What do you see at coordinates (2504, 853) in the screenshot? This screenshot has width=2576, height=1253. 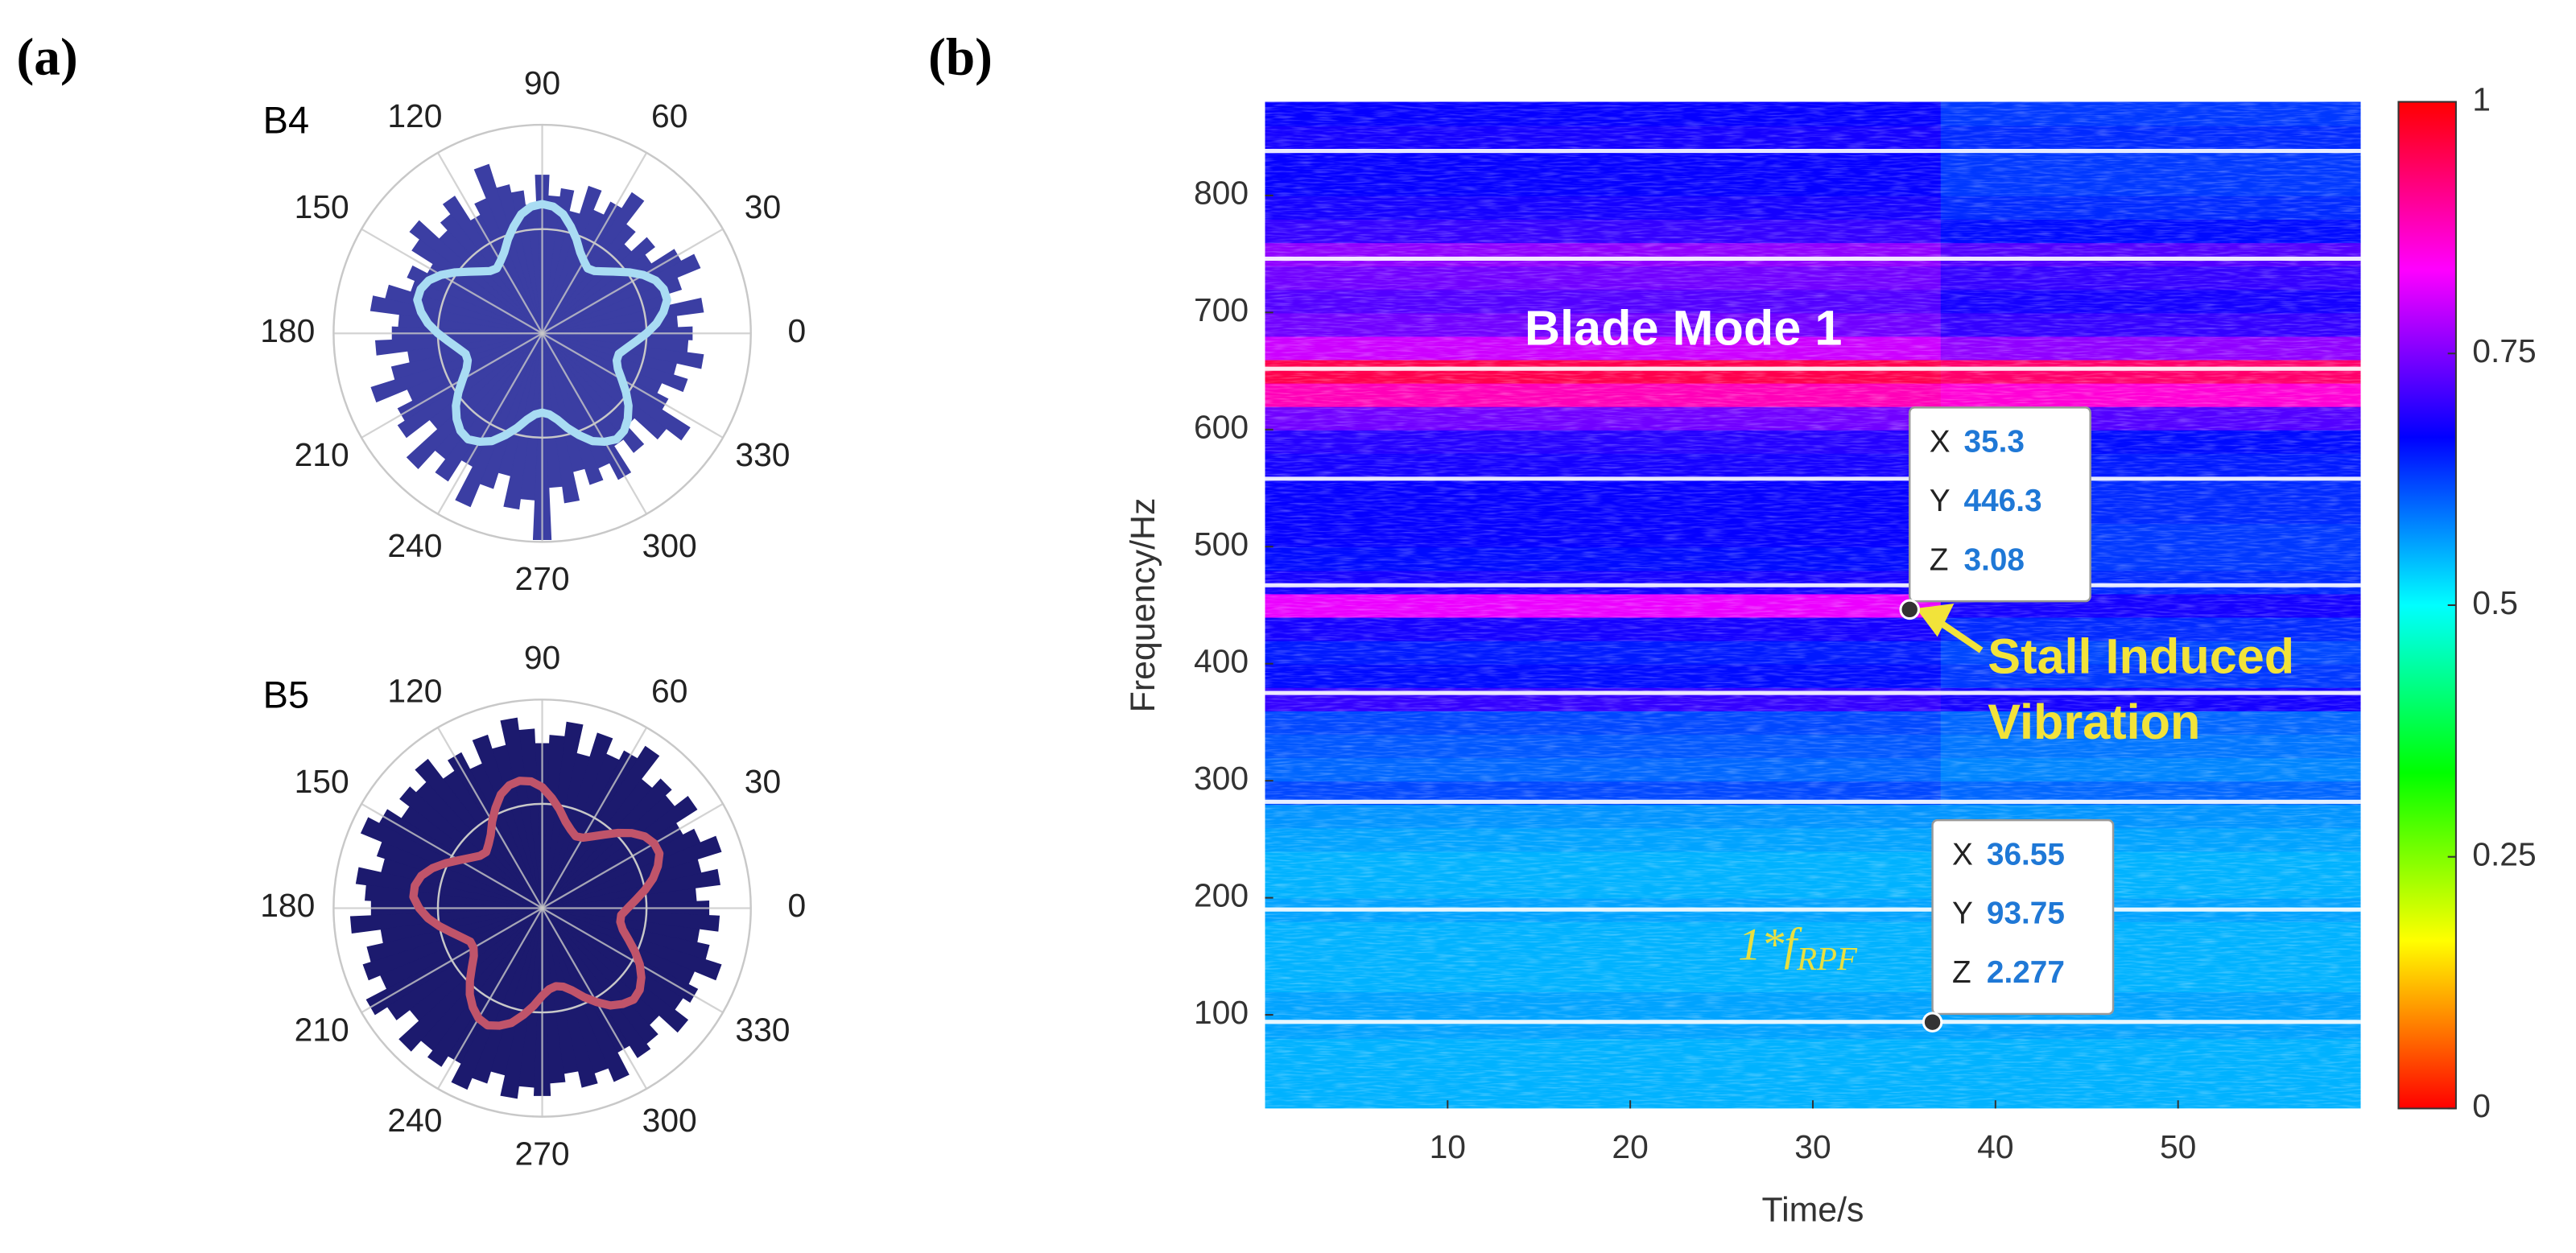 I see `colorbar-tick-label: 0.25` at bounding box center [2504, 853].